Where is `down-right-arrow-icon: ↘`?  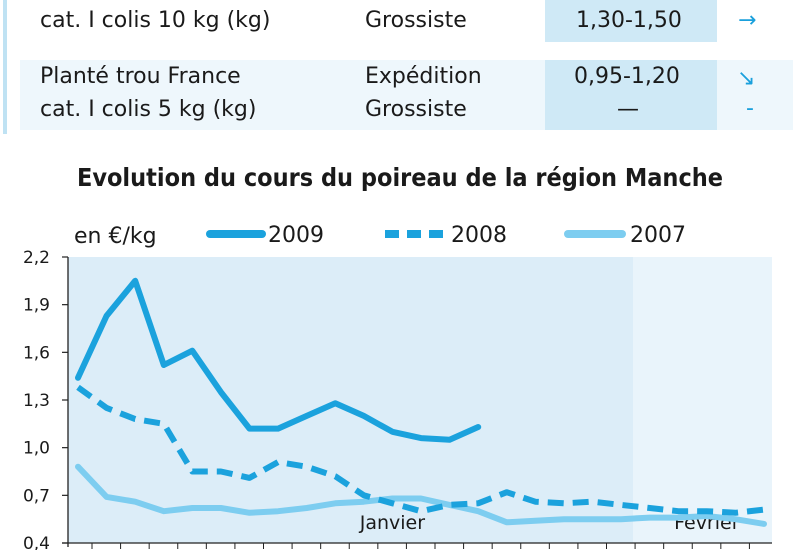 down-right-arrow-icon: ↘ is located at coordinates (746, 78).